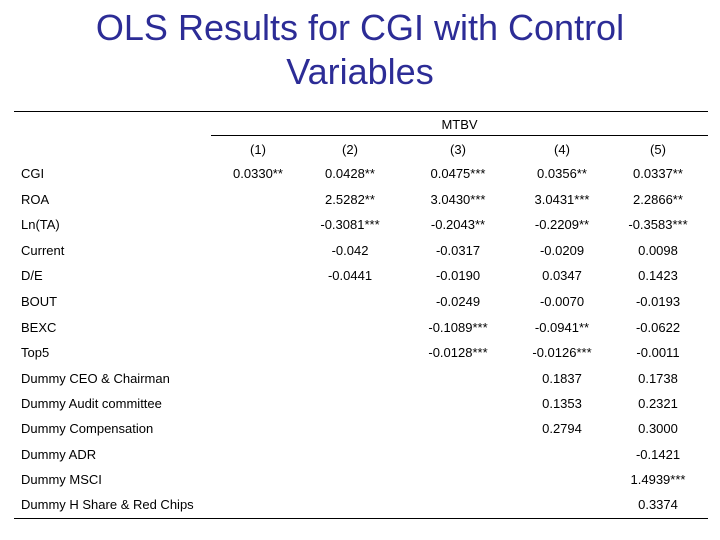 The height and width of the screenshot is (540, 720). What do you see at coordinates (39, 301) in the screenshot?
I see `row-label: BOUT` at bounding box center [39, 301].